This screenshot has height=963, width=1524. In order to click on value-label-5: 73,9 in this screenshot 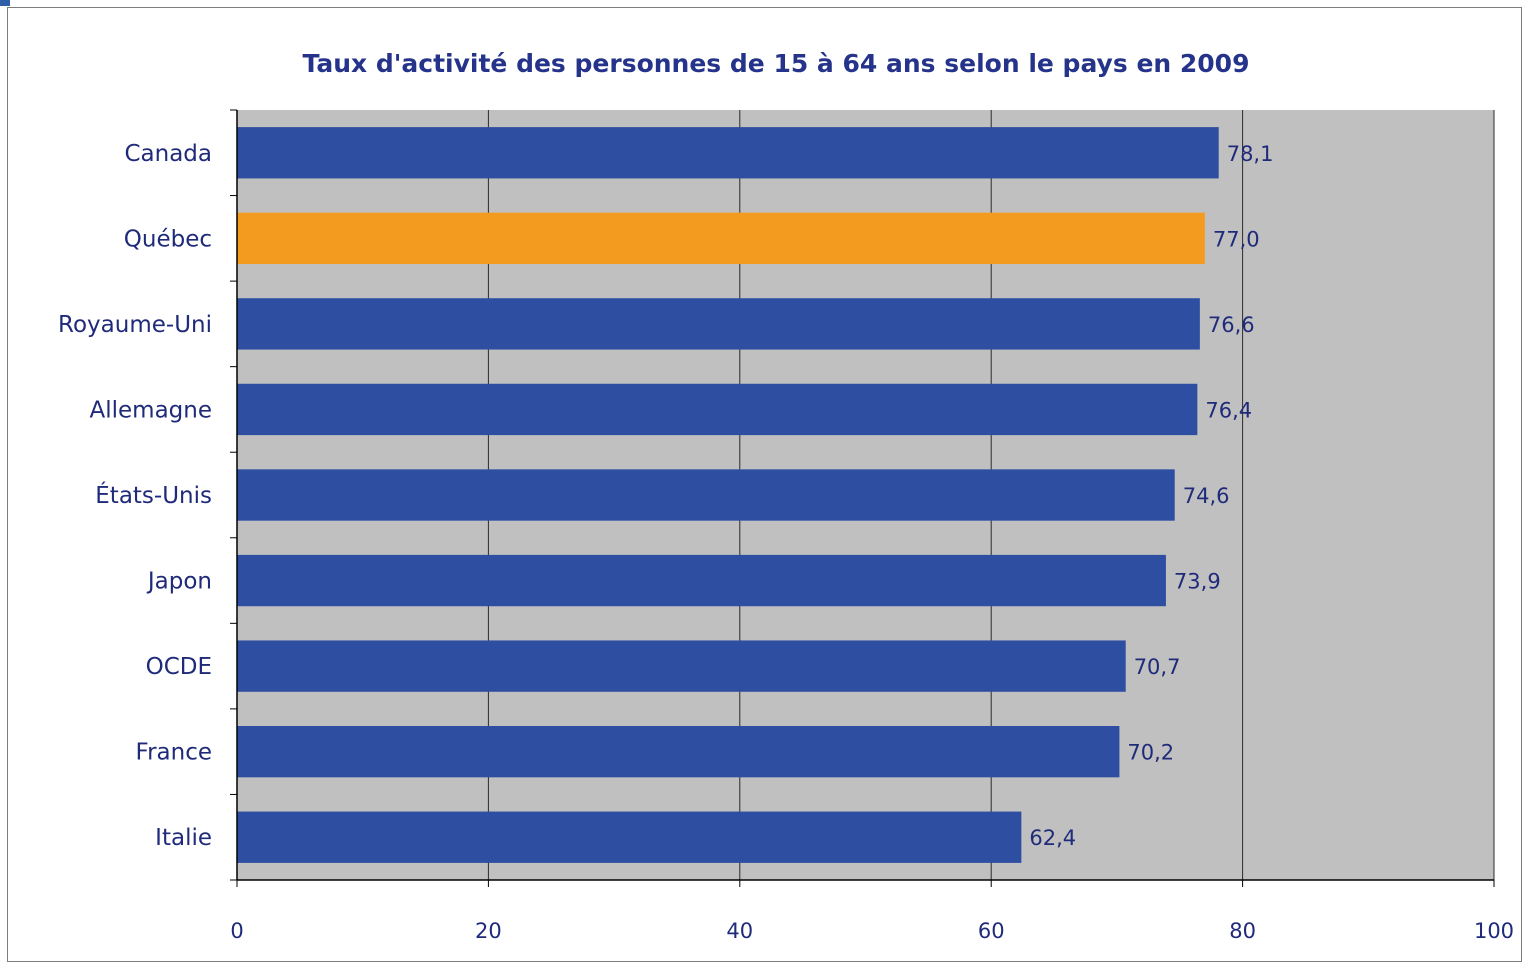, I will do `click(1197, 582)`.